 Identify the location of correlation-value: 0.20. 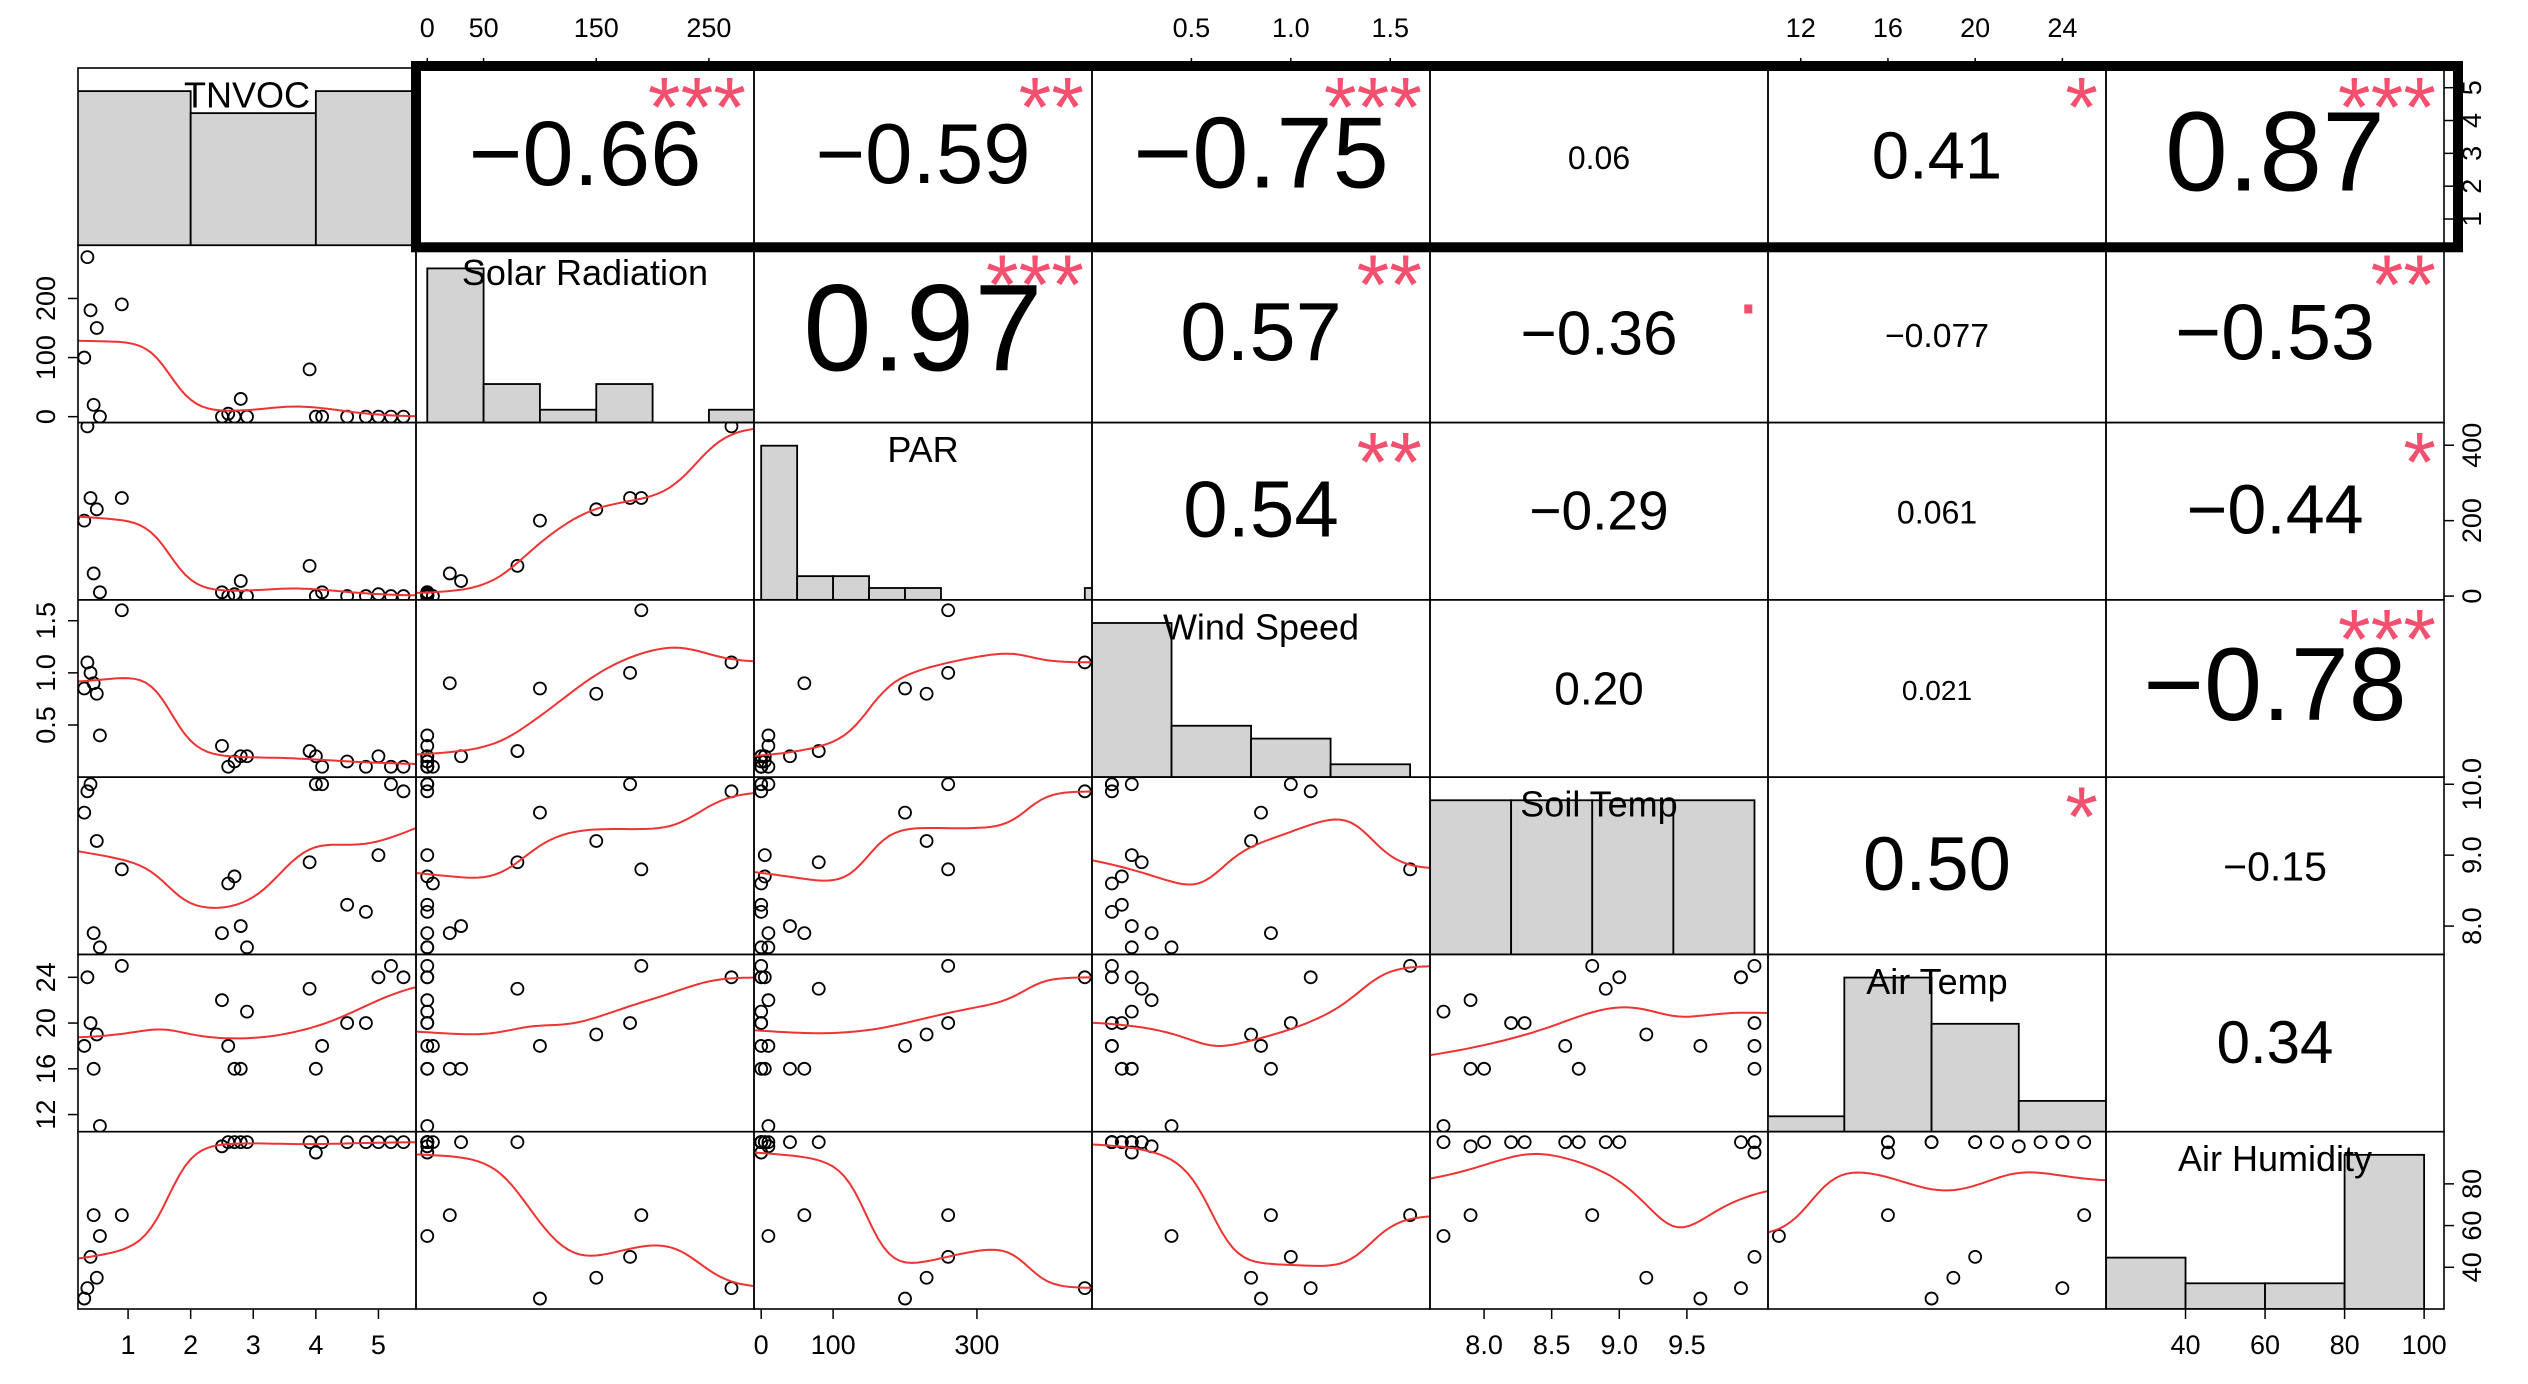
(1599, 689).